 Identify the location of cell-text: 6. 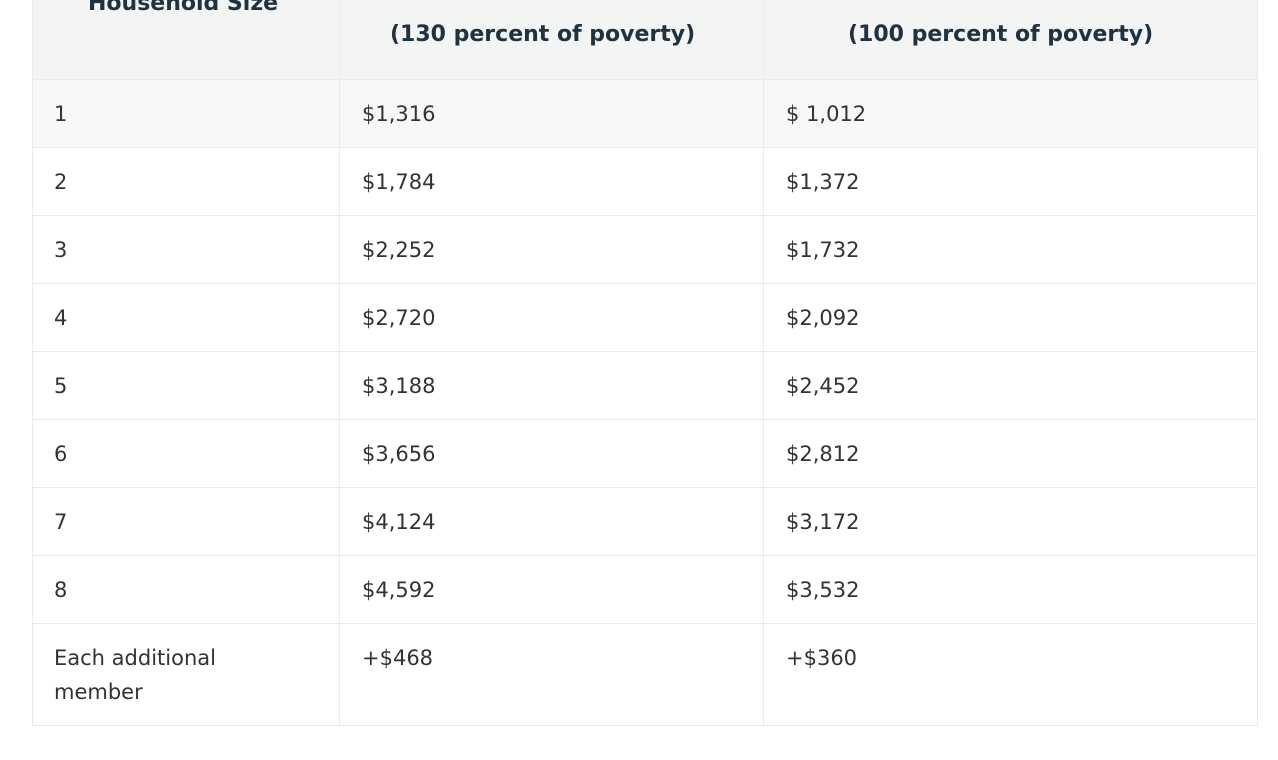
(61, 454).